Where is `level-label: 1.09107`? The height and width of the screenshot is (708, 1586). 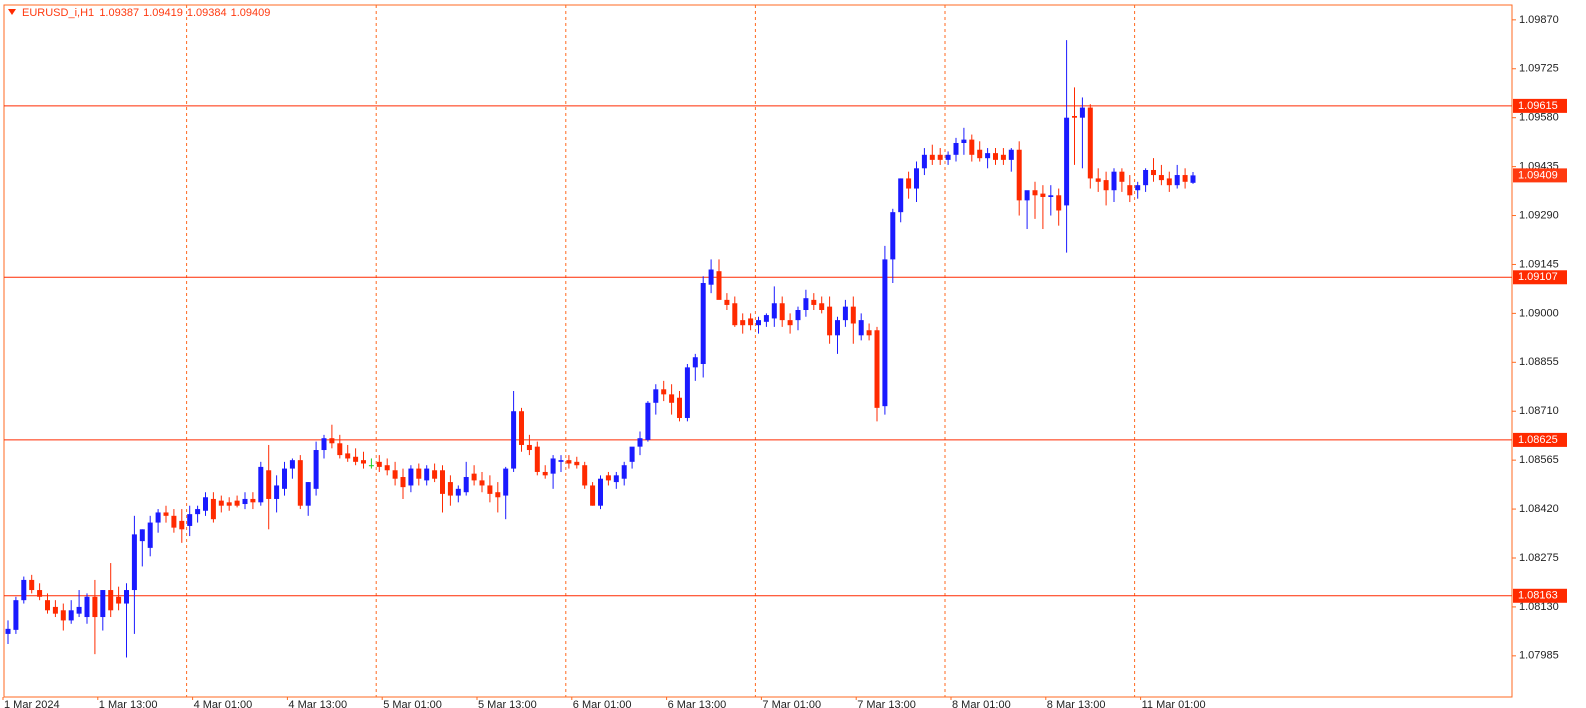
level-label: 1.09107 is located at coordinates (1538, 277).